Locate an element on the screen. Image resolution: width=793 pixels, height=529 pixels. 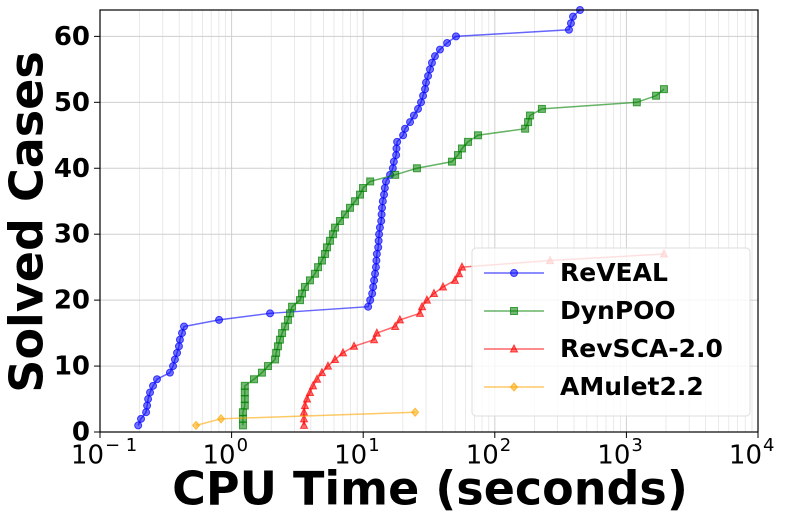
y-tick-label: 50 is located at coordinates (72, 103).